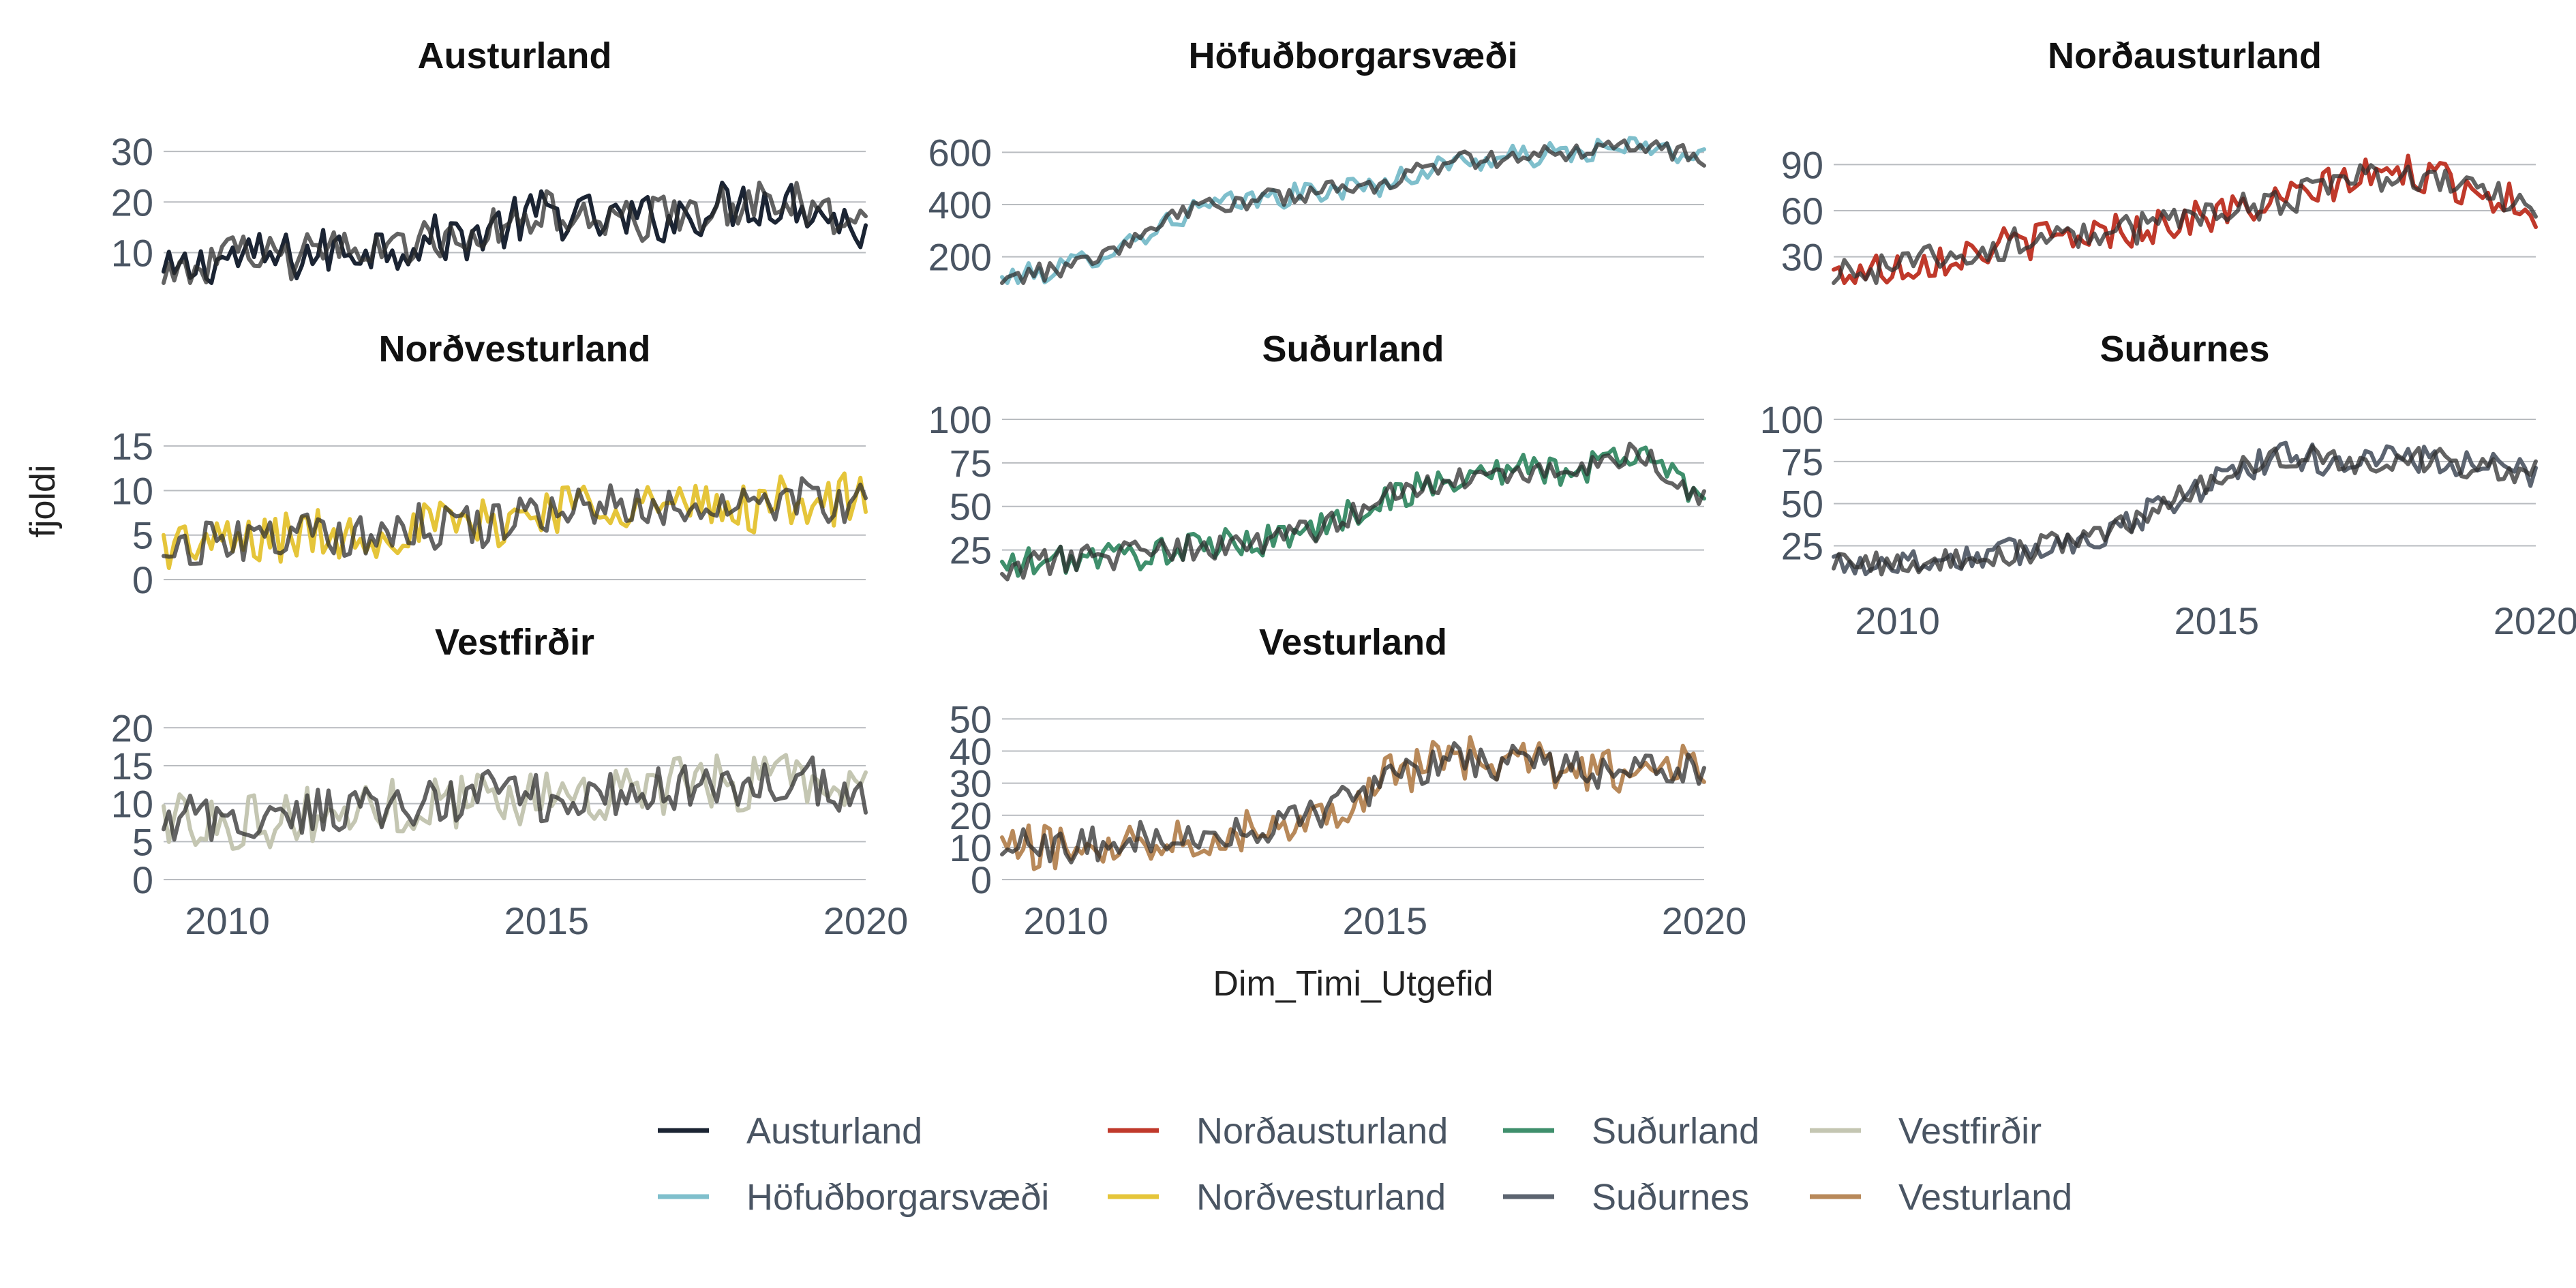 The height and width of the screenshot is (1288, 2576). I want to click on y-axis-title: fjoldi, so click(43, 501).